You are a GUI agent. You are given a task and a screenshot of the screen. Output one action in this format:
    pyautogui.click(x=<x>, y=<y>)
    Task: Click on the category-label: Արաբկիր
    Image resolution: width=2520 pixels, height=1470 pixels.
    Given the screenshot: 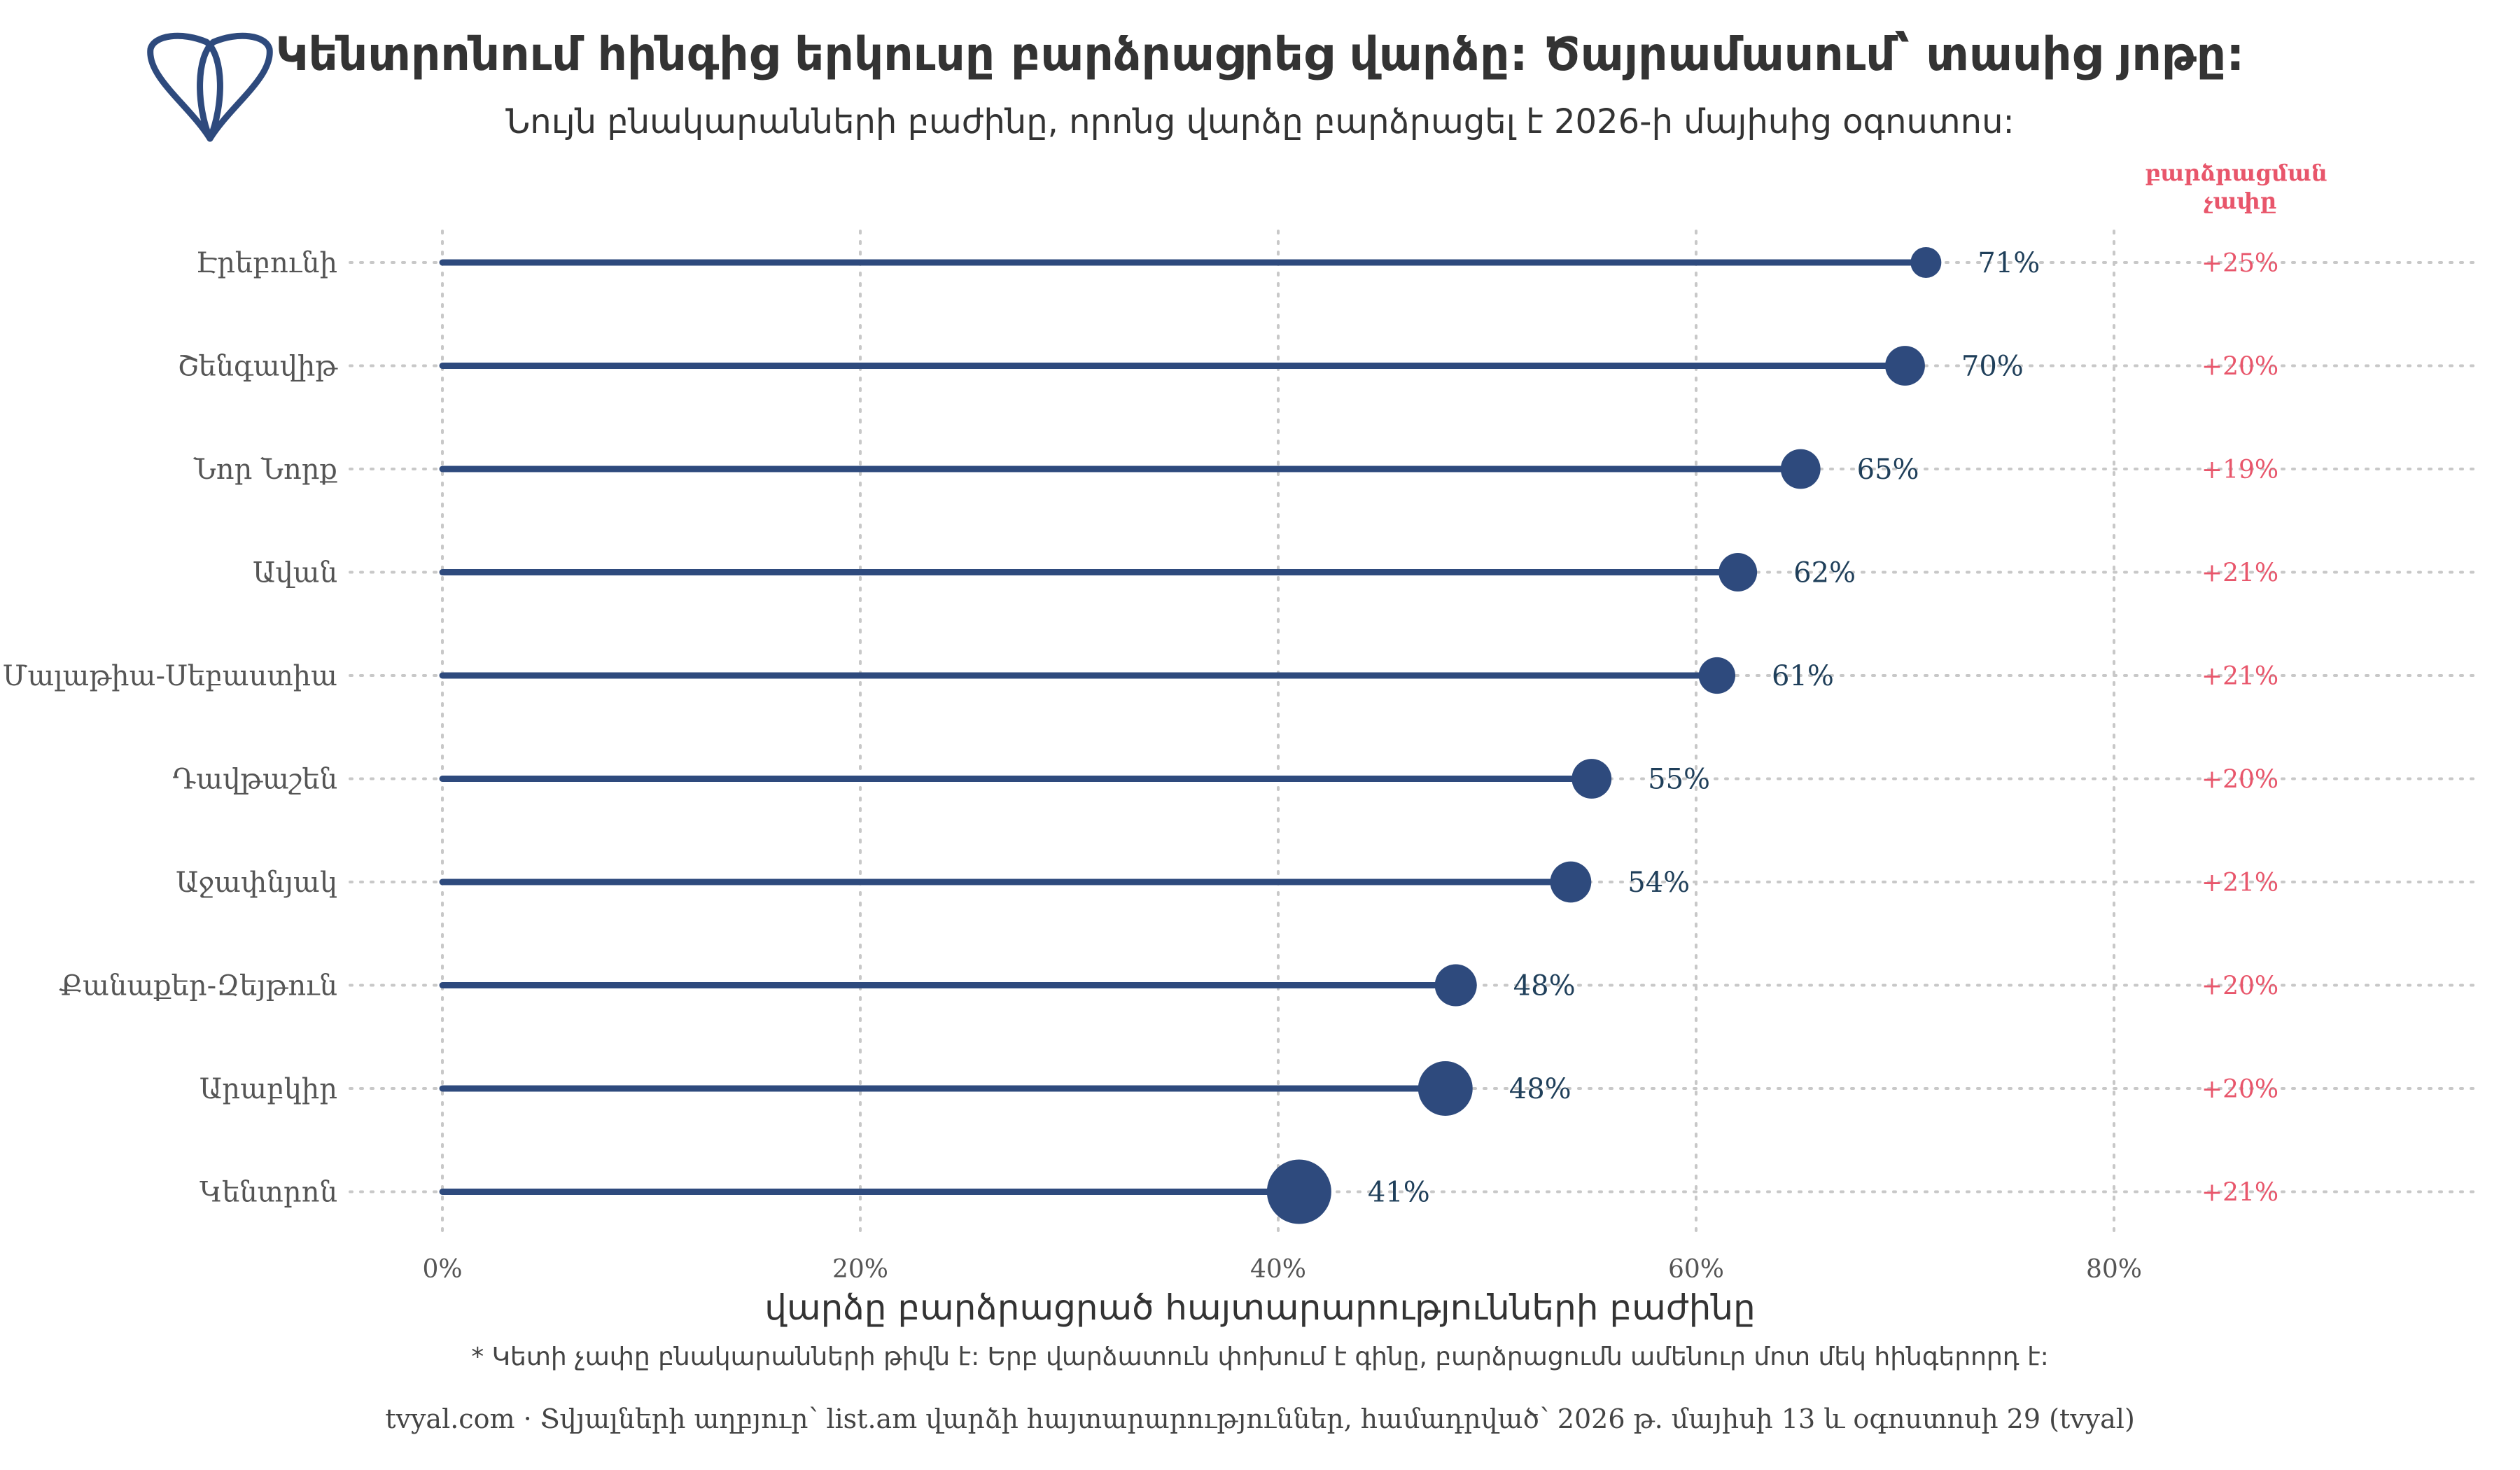 What is the action you would take?
    pyautogui.click(x=268, y=1089)
    